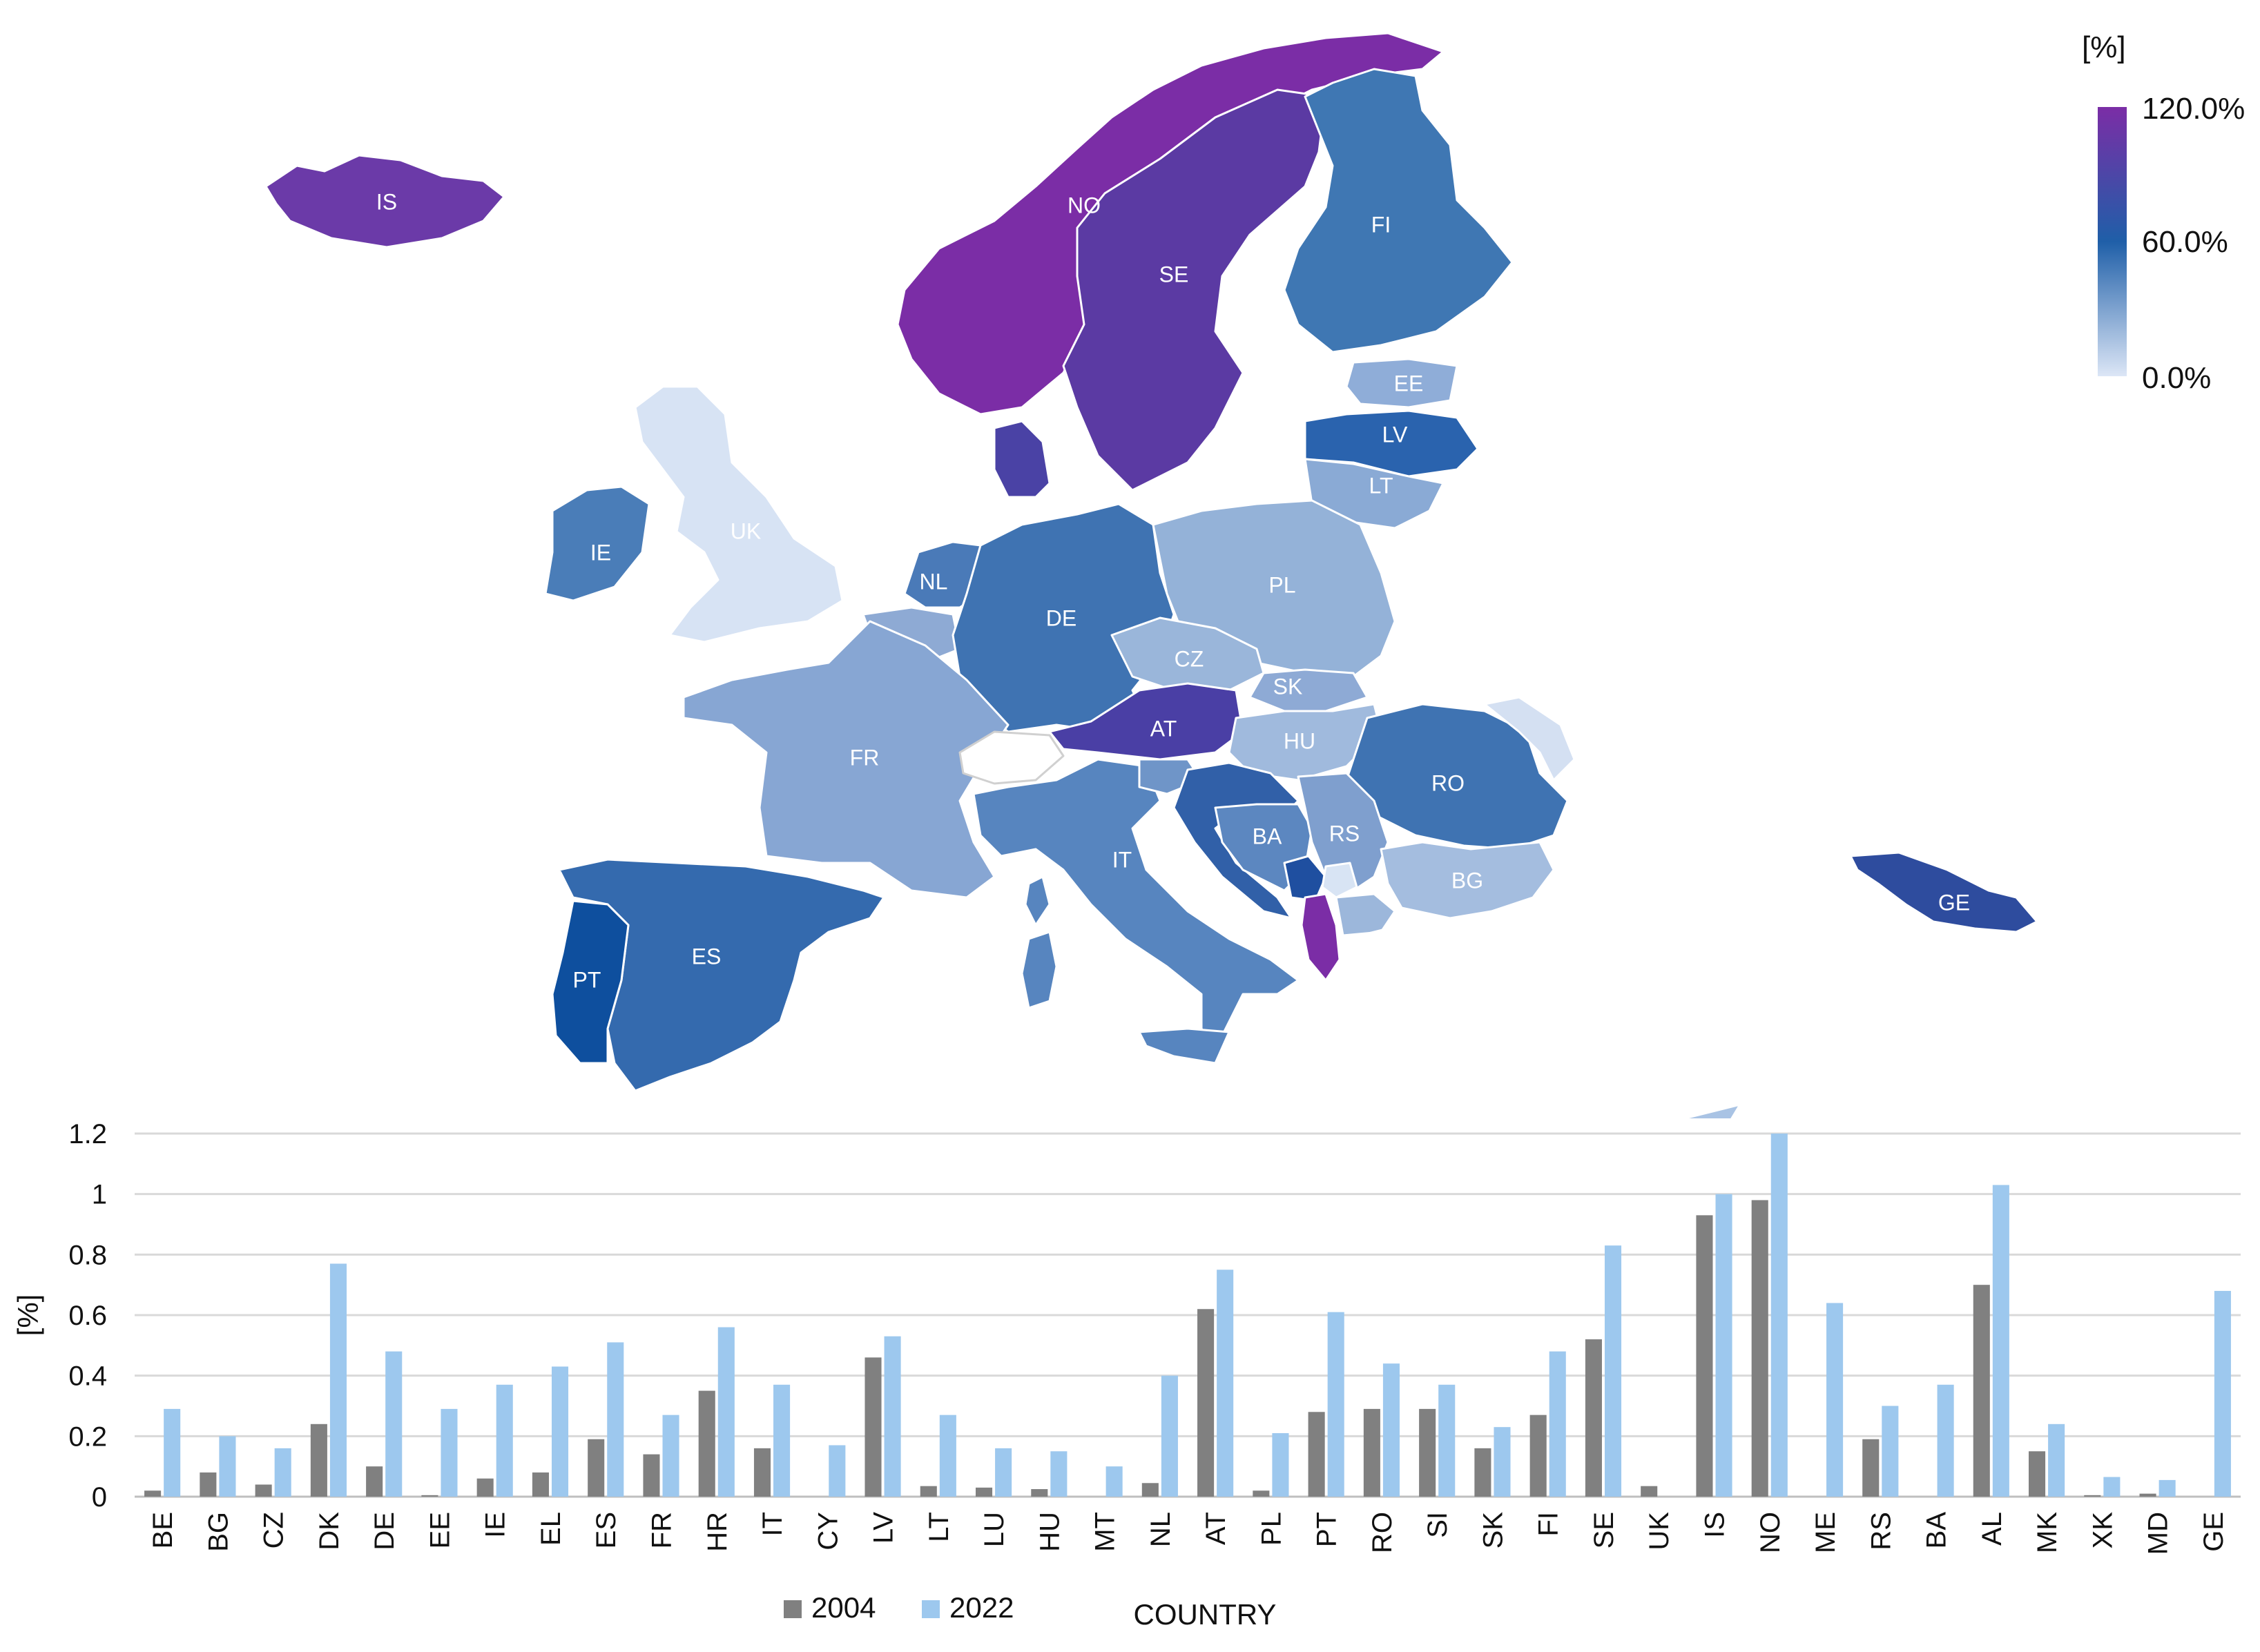 This screenshot has height=1652, width=2260. What do you see at coordinates (1704, 1356) in the screenshot?
I see `bar-2004-IS` at bounding box center [1704, 1356].